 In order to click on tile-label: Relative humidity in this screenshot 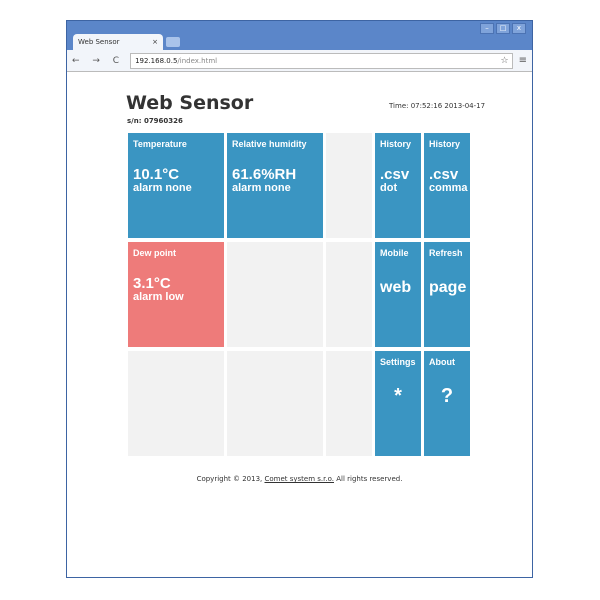, I will do `click(269, 144)`.